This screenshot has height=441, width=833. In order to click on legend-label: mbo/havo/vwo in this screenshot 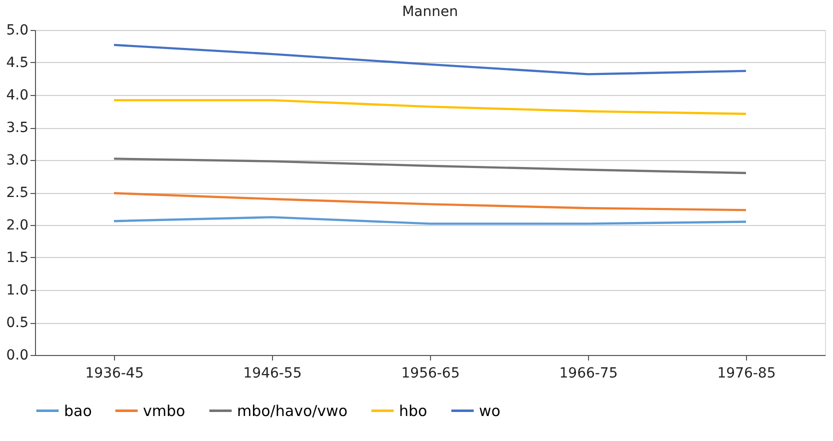, I will do `click(292, 411)`.